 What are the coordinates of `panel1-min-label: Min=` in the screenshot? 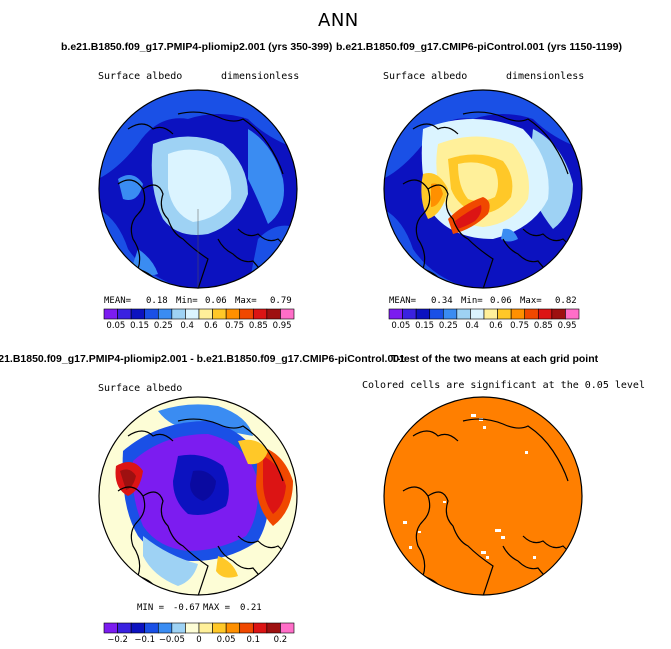 It's located at (187, 301).